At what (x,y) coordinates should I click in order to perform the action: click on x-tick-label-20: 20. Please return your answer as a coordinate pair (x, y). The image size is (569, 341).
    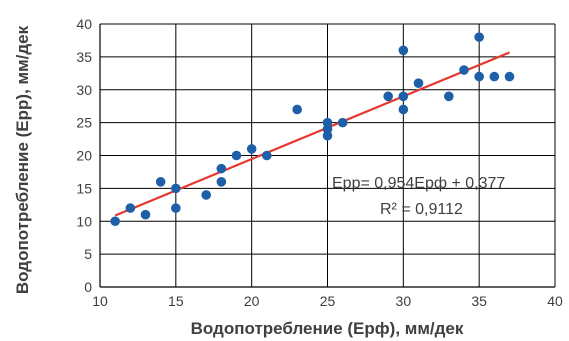
    Looking at the image, I should click on (252, 301).